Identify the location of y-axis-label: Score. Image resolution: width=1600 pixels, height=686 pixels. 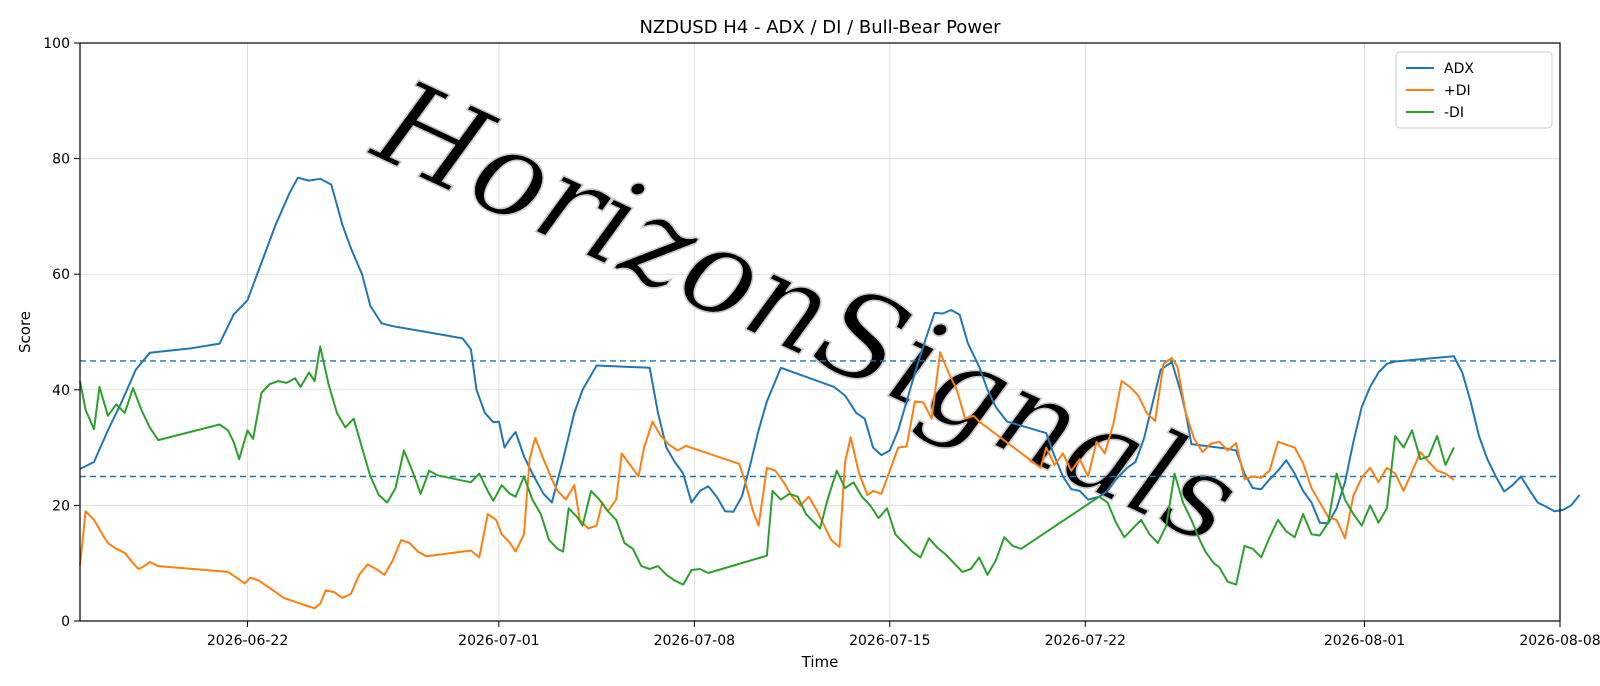
(25, 332).